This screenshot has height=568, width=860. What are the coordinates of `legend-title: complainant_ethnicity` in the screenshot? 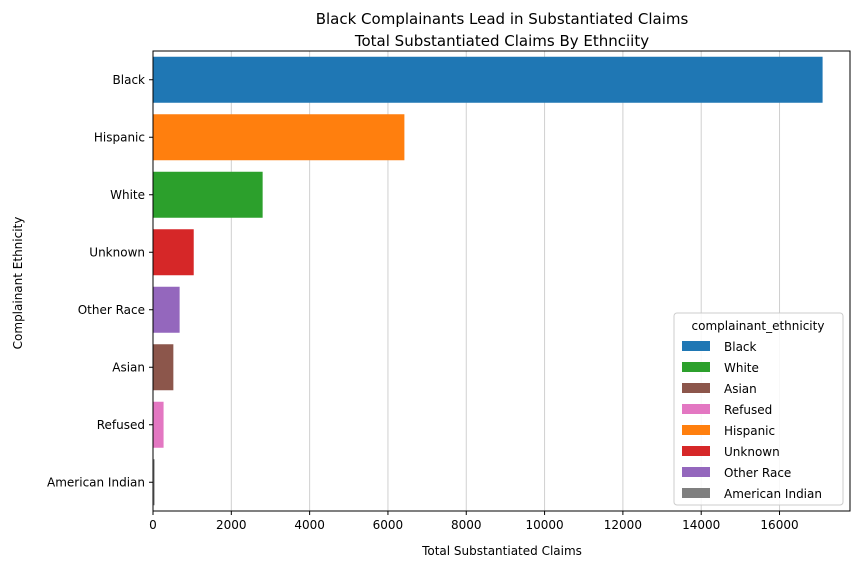 It's located at (758, 326).